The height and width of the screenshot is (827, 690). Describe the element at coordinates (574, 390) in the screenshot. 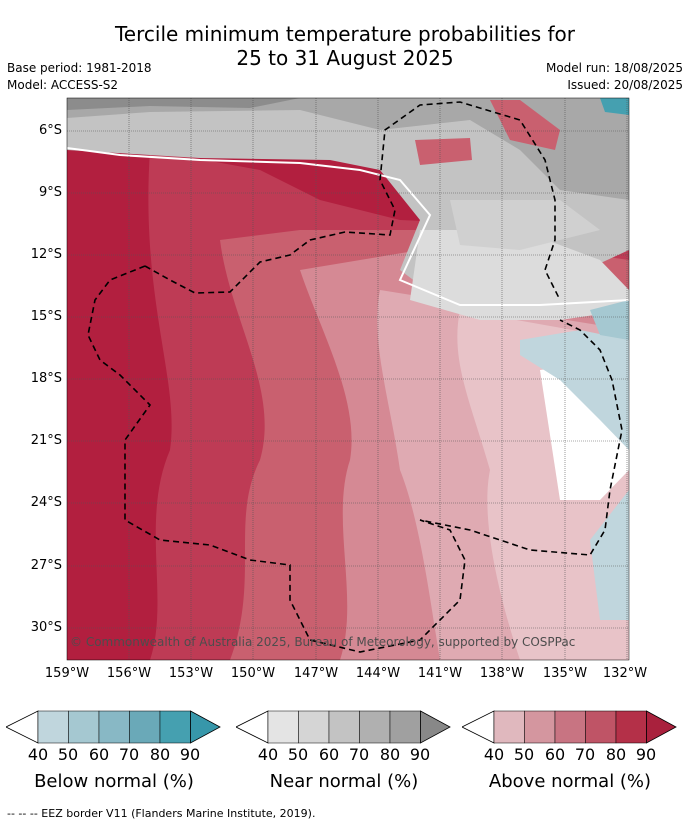

I see `below-normal-40-region` at that location.